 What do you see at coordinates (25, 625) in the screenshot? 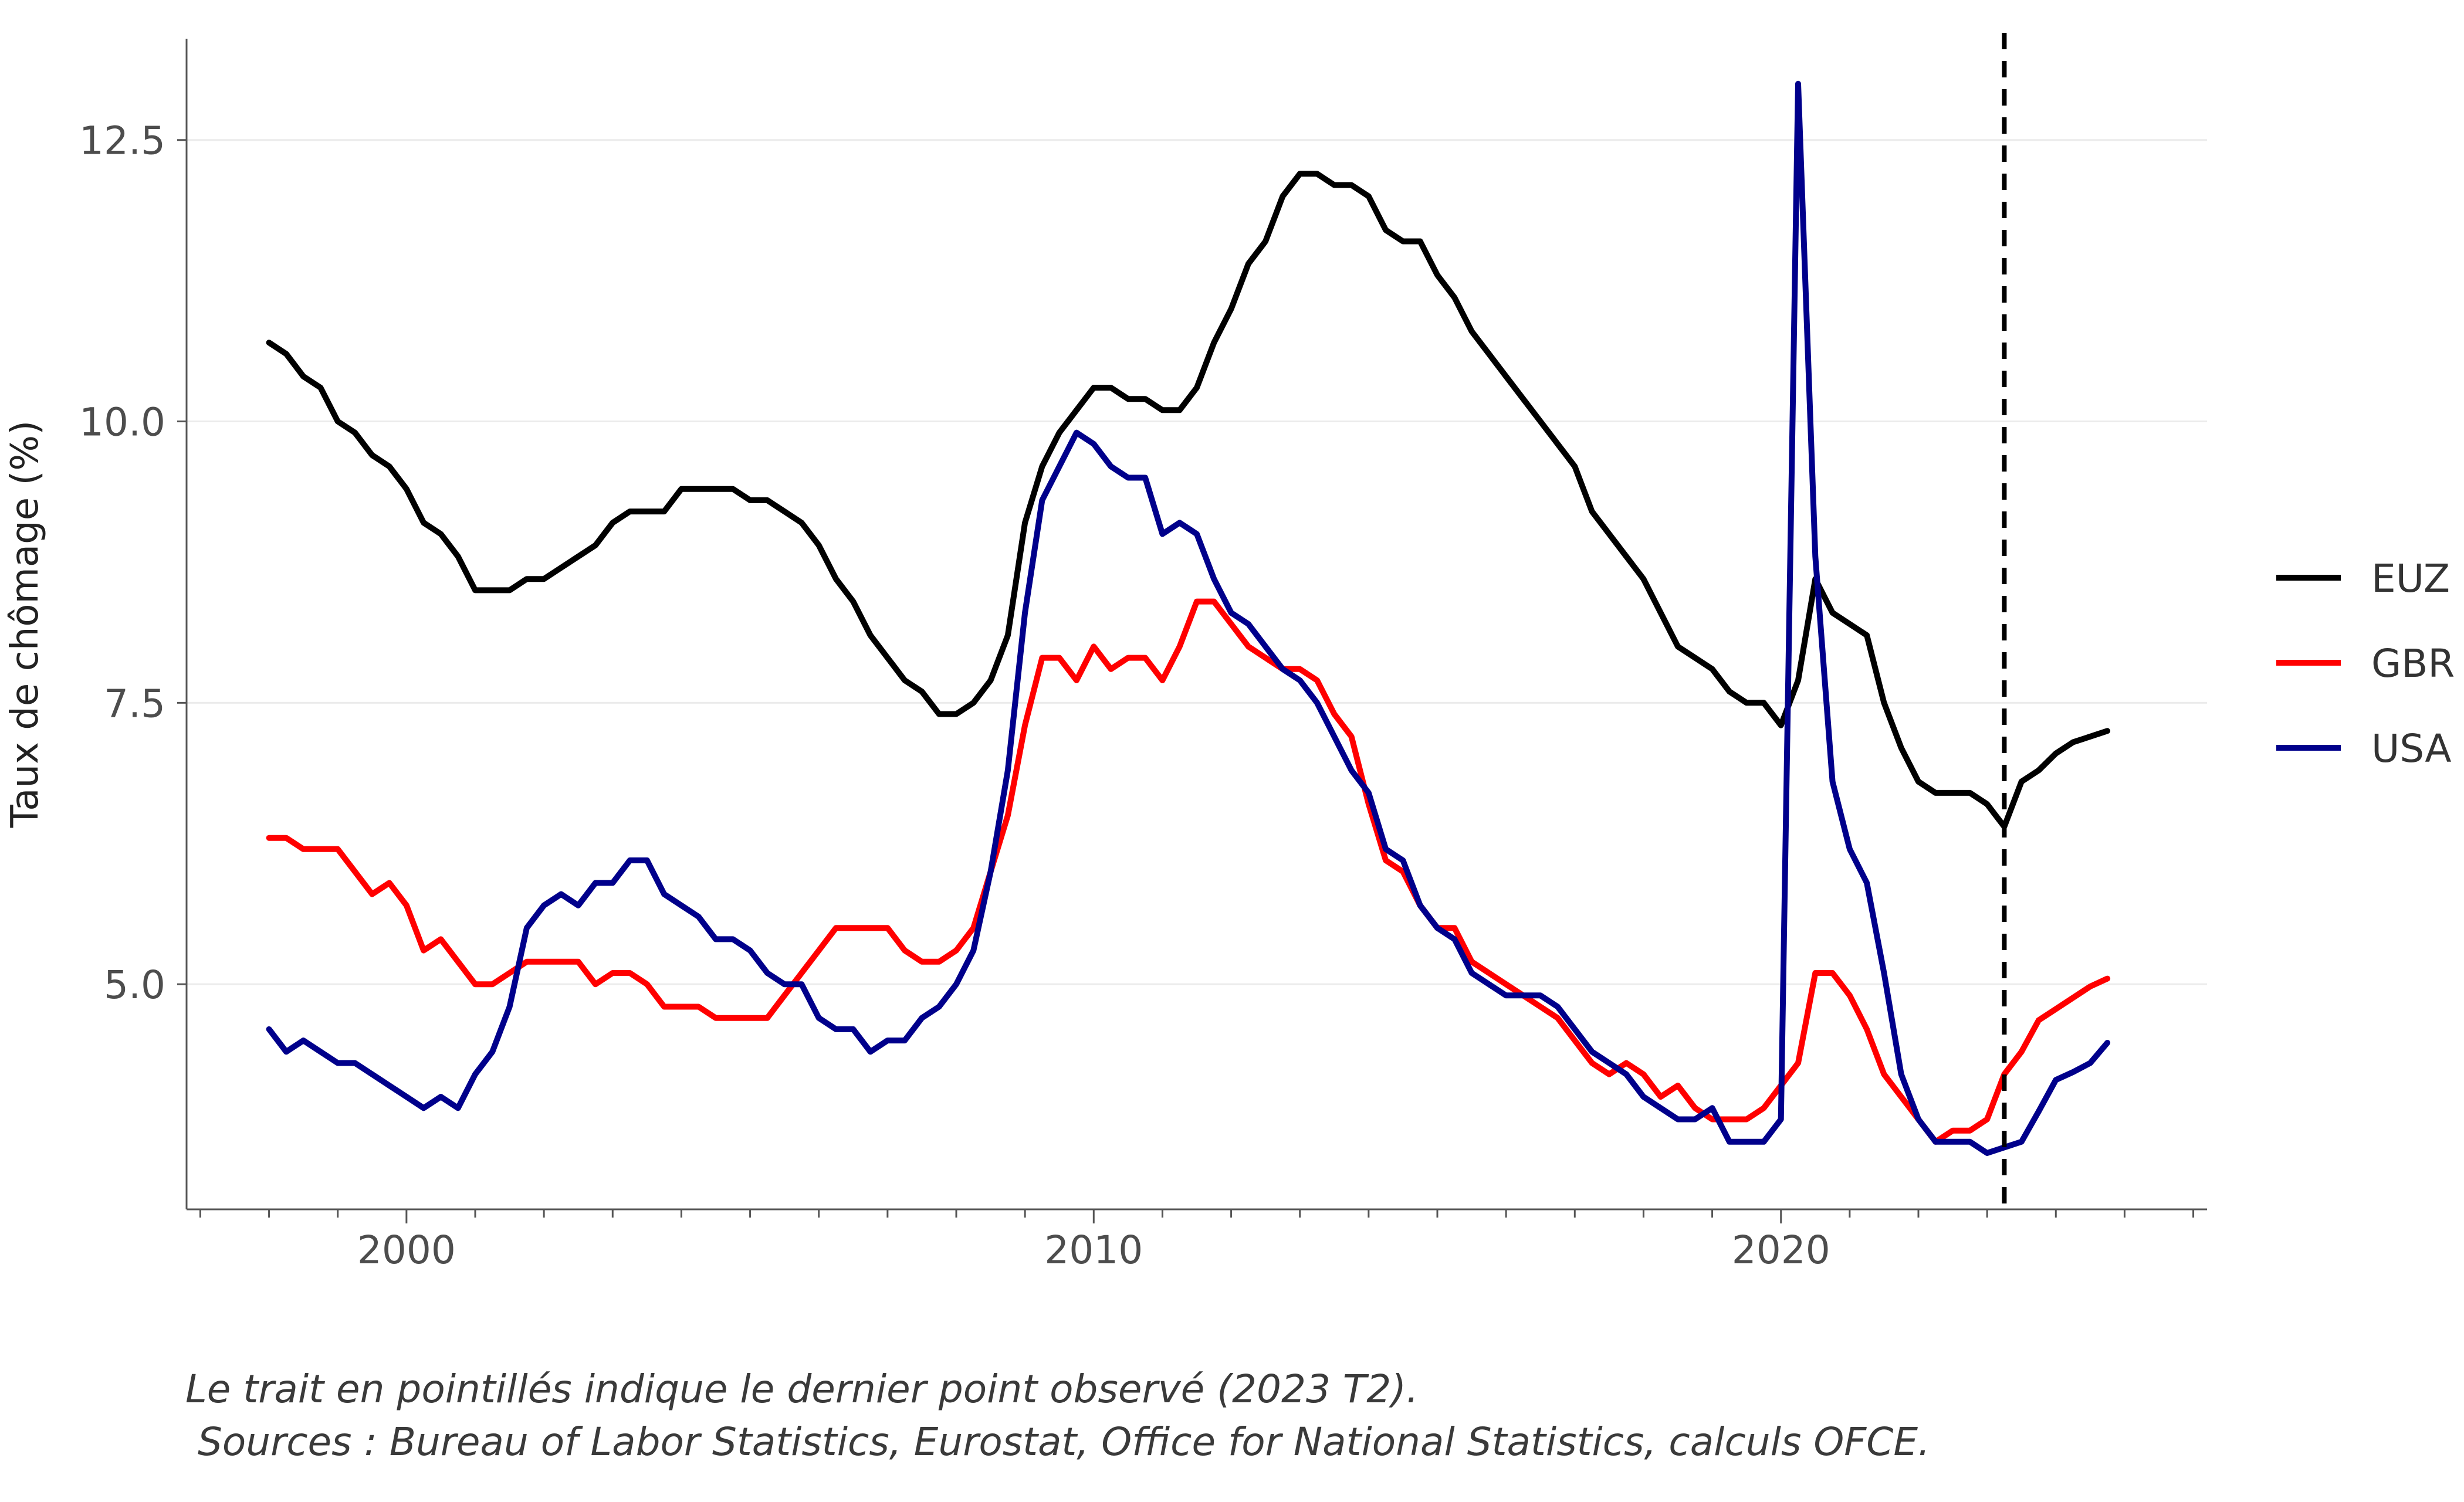
I see `y-axis-label: Taux de chômage (%)` at bounding box center [25, 625].